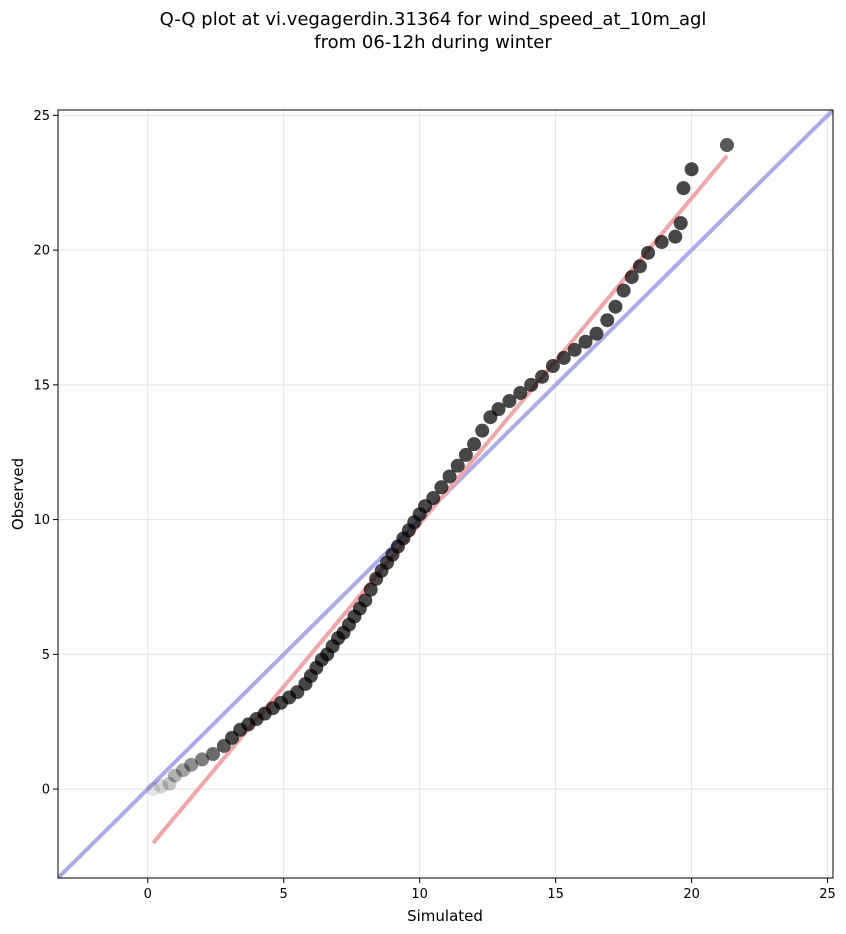 Image resolution: width=846 pixels, height=934 pixels. What do you see at coordinates (45, 453) in the screenshot?
I see `y-axis: 0 5 10 15 20 25` at bounding box center [45, 453].